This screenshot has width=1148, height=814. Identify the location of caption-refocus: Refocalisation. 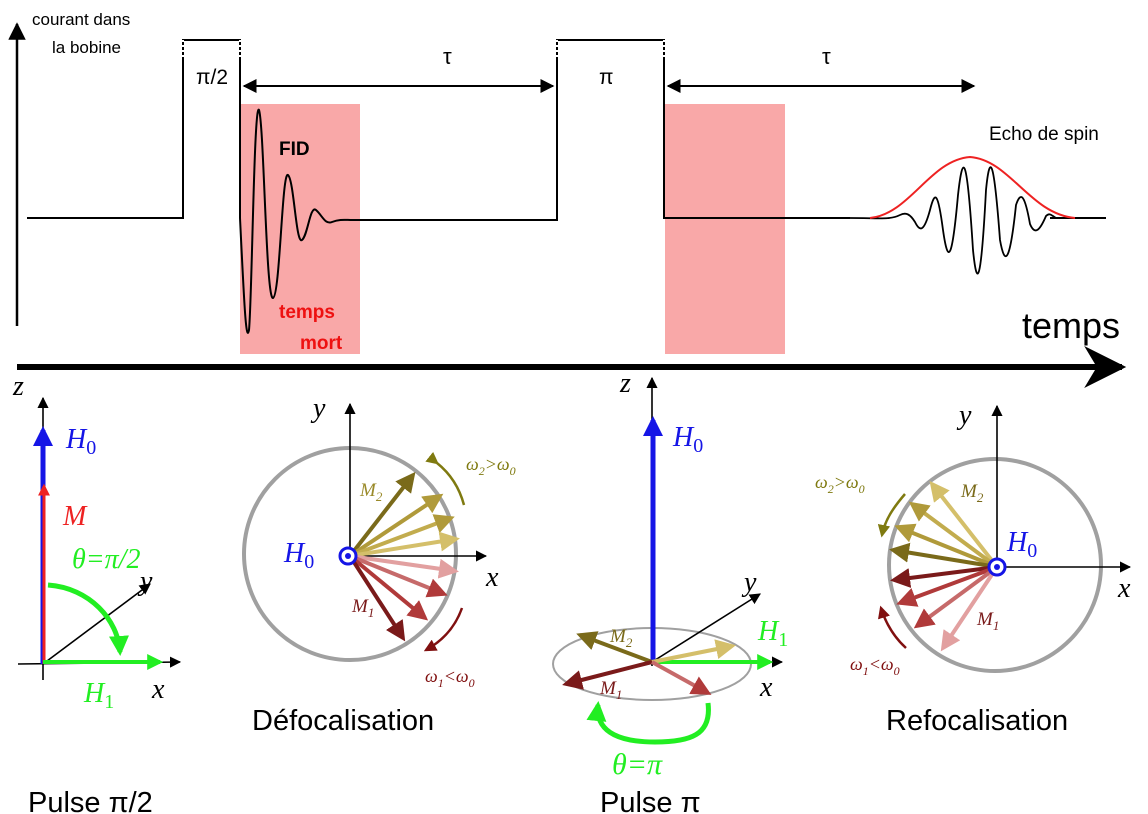
(977, 721).